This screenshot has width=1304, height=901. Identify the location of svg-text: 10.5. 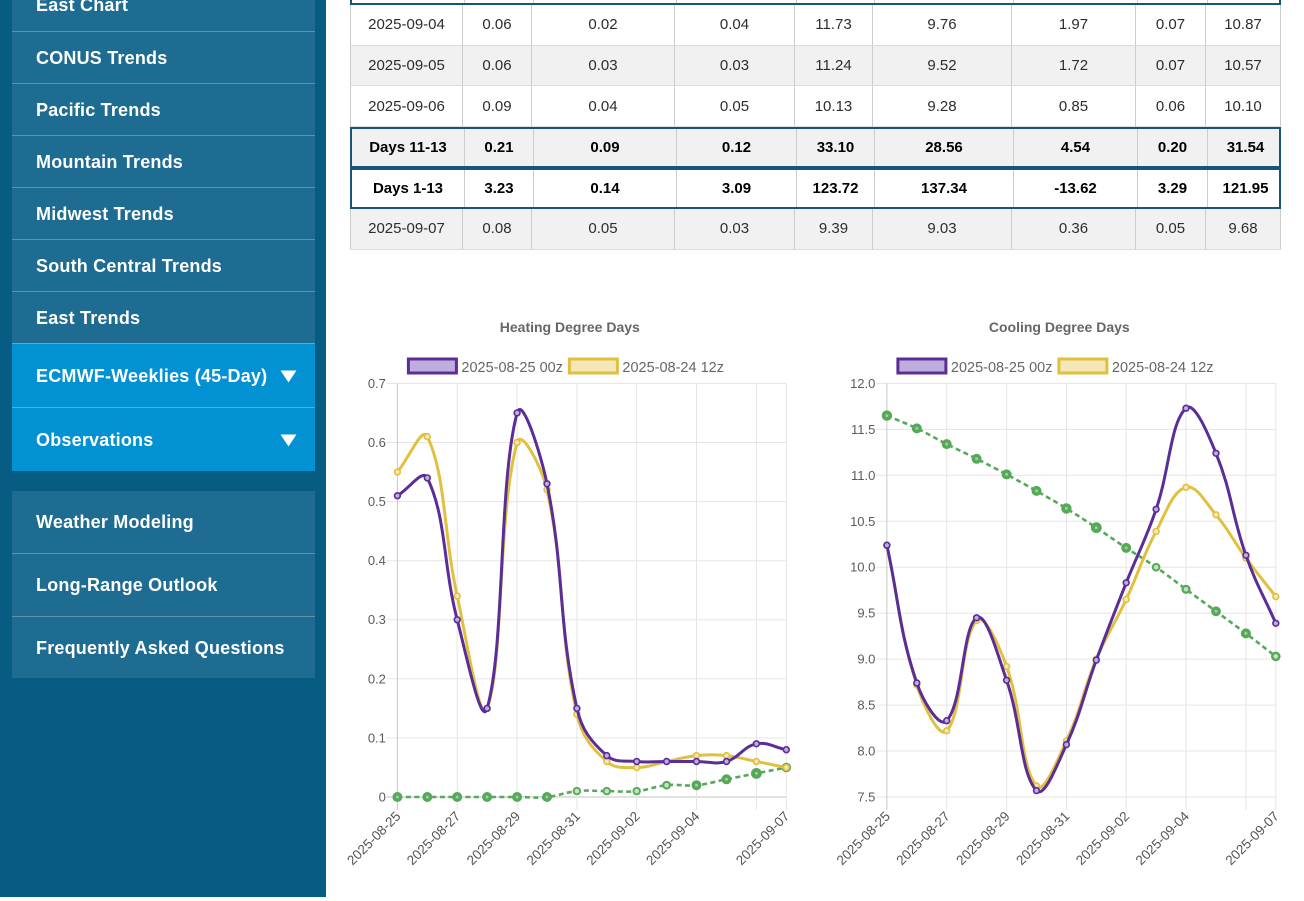
(862, 521).